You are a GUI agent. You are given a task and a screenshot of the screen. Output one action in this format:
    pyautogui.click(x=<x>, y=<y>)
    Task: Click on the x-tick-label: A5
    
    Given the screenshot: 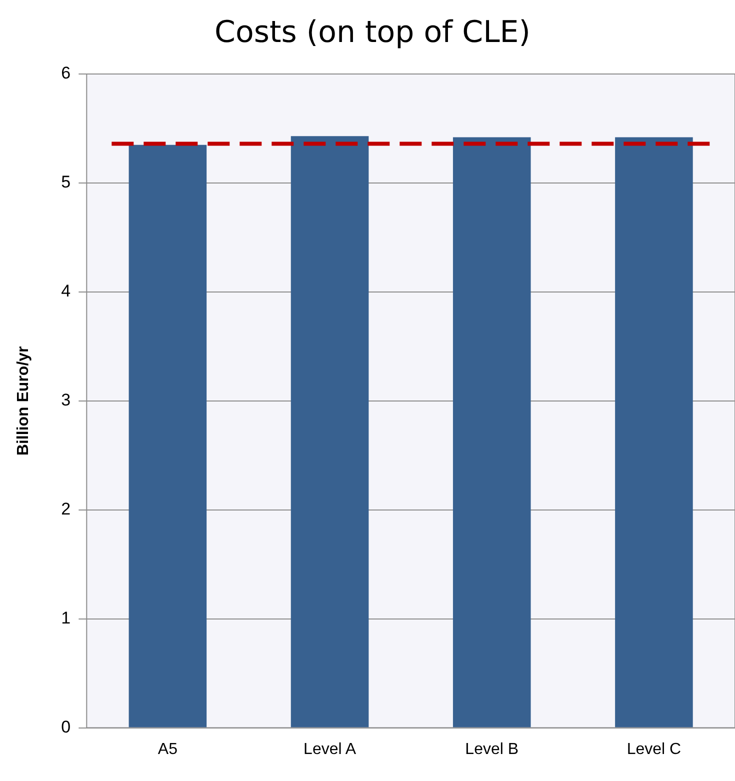 What is the action you would take?
    pyautogui.click(x=168, y=749)
    